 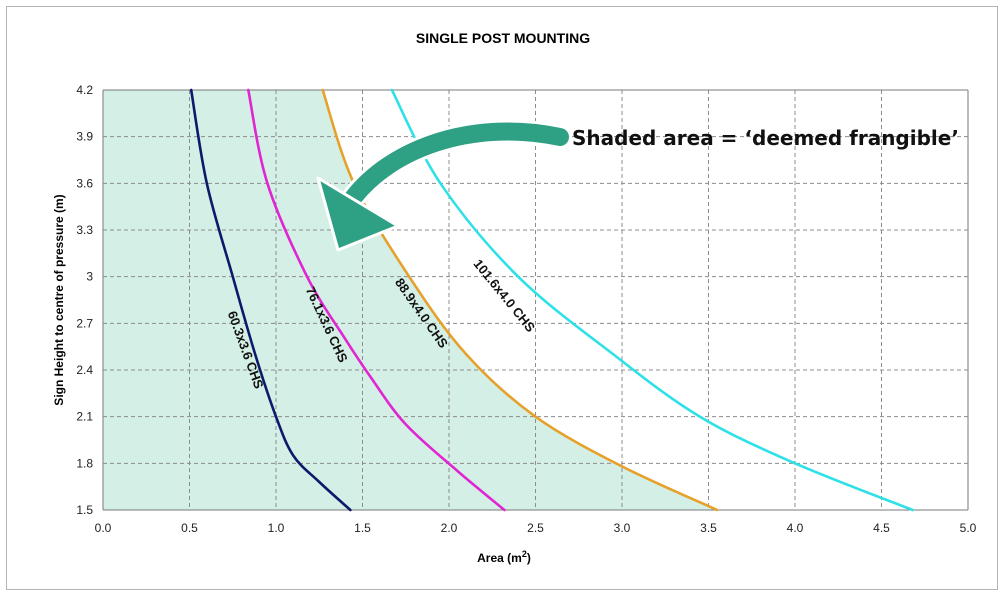 What do you see at coordinates (622, 528) in the screenshot?
I see `x-tick-label: 3.0` at bounding box center [622, 528].